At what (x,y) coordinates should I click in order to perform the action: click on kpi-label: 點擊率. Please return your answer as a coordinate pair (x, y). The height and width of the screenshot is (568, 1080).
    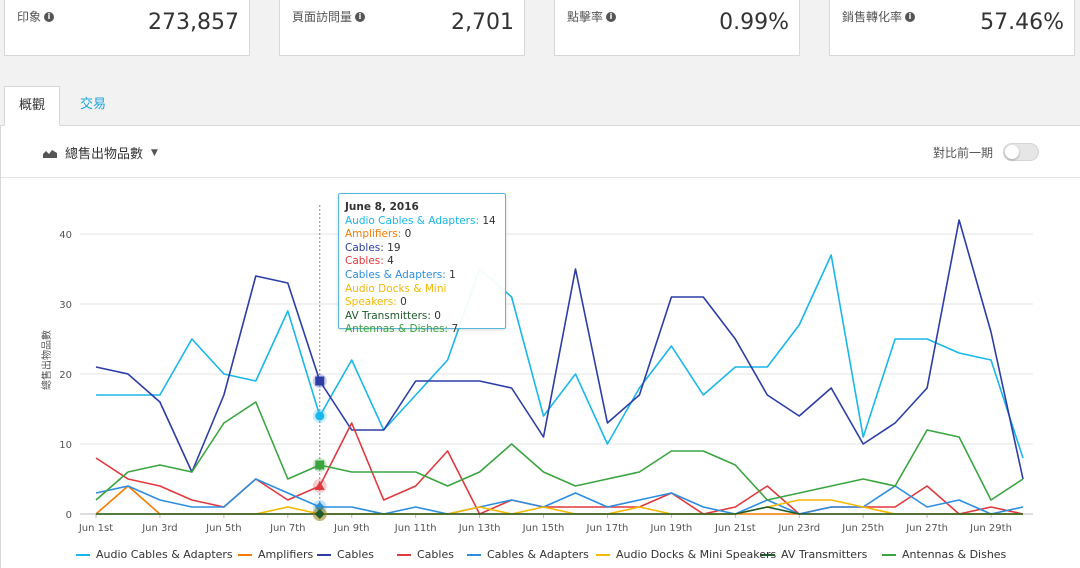
    Looking at the image, I should click on (585, 17).